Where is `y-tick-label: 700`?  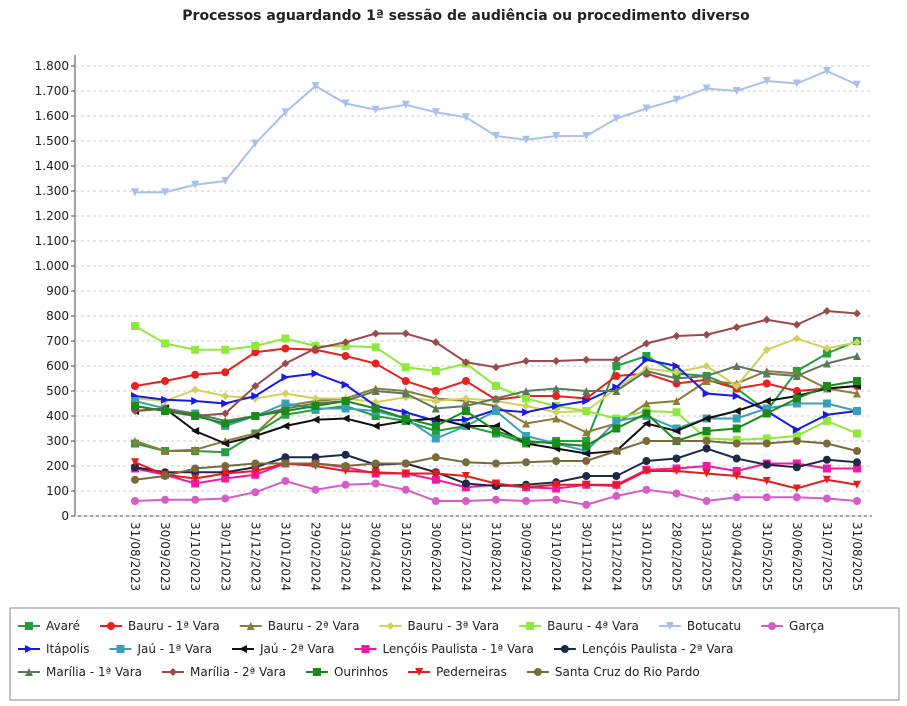 y-tick-label: 700 is located at coordinates (57, 341).